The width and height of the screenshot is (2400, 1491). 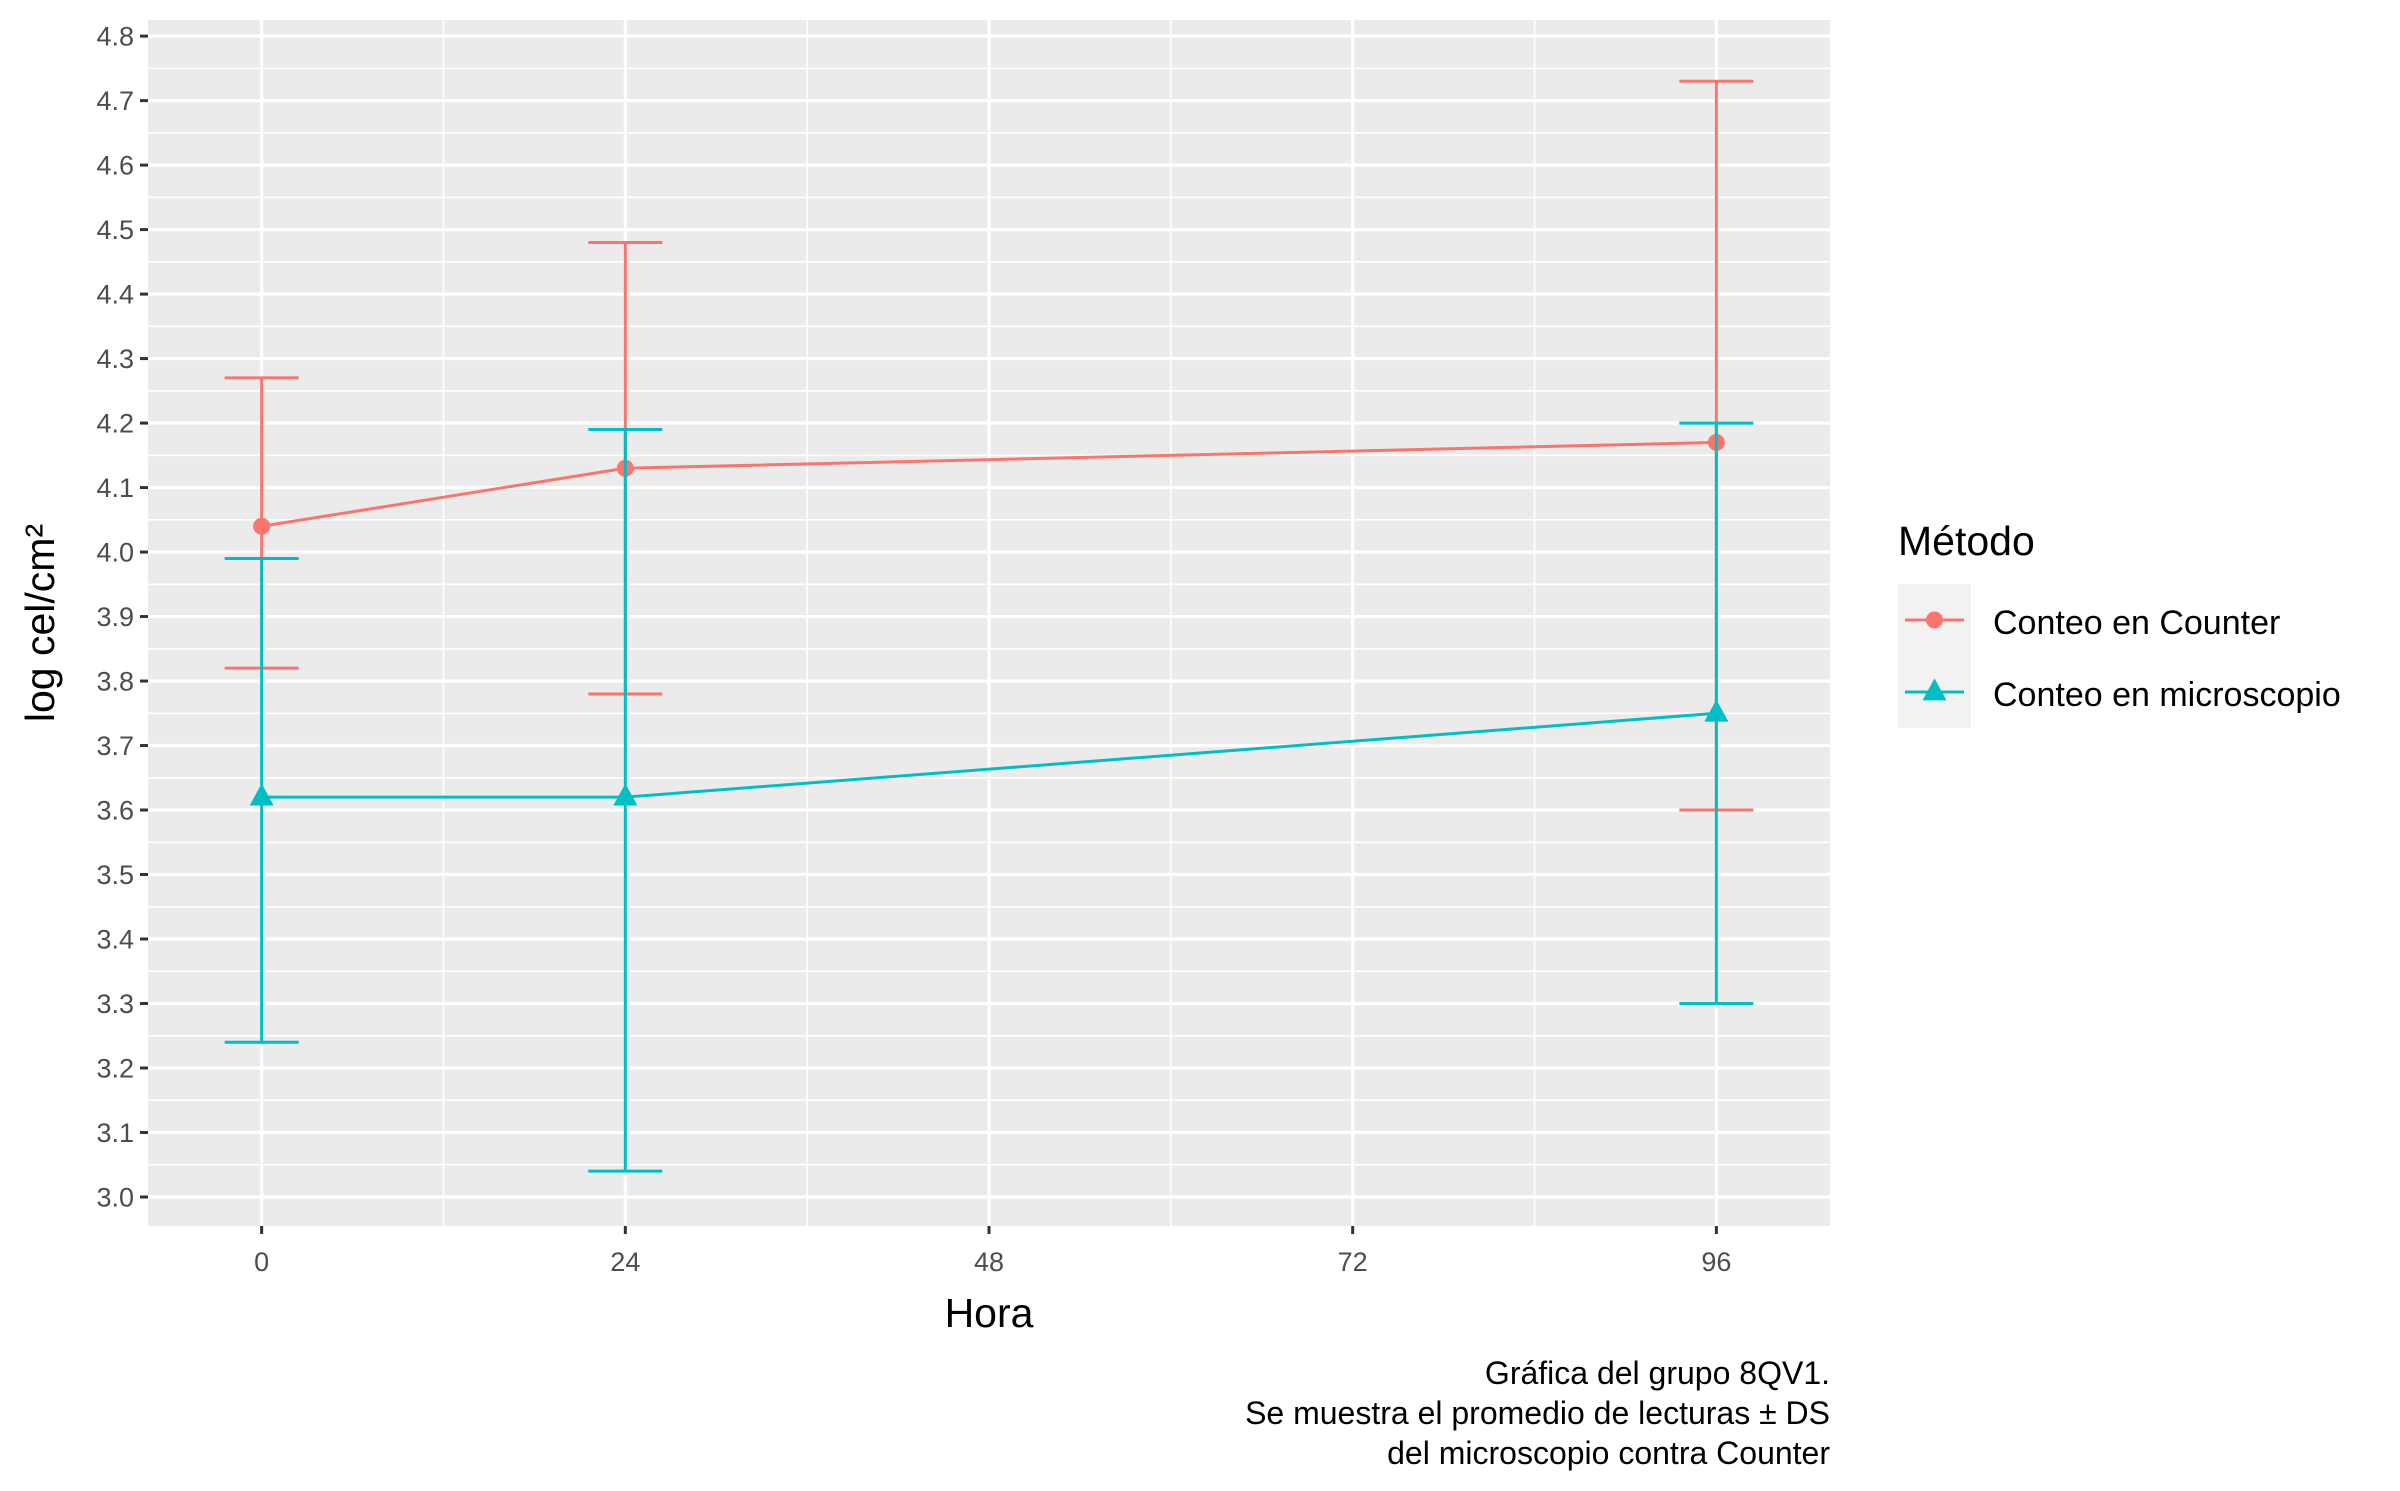 I want to click on x-axis-title: Hora, so click(x=989, y=1313).